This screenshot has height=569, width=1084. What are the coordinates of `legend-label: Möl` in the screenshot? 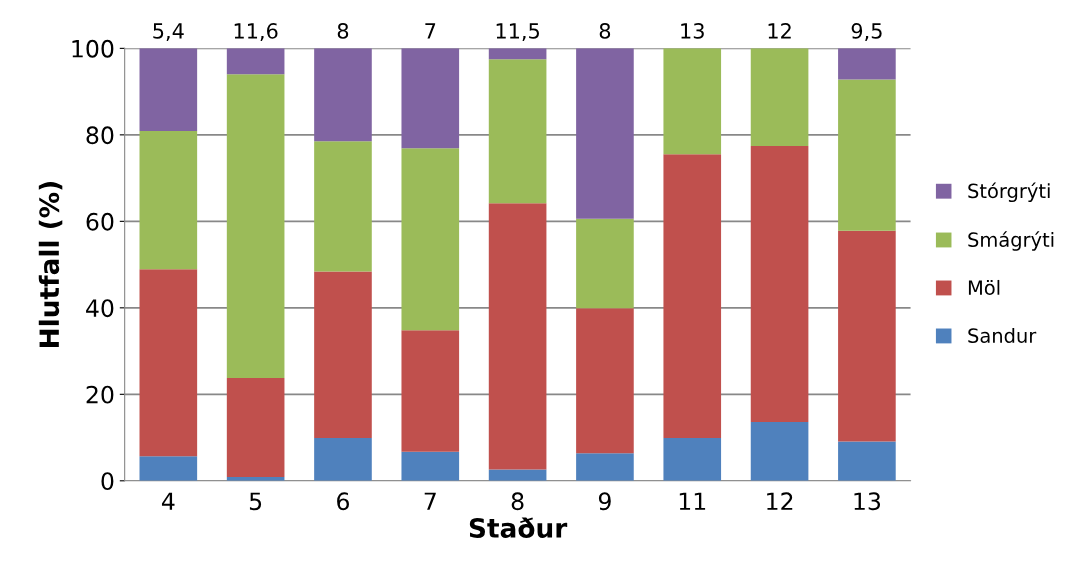 It's located at (984, 287).